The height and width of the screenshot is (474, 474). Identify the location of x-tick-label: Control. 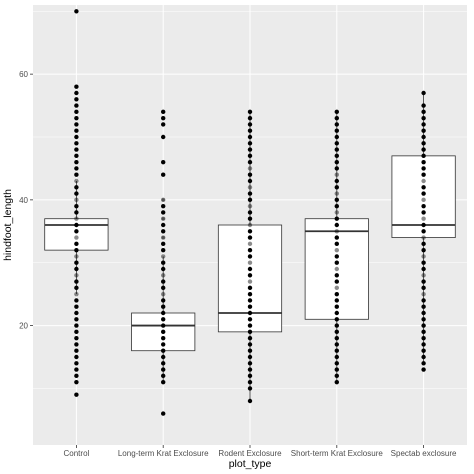
(77, 453).